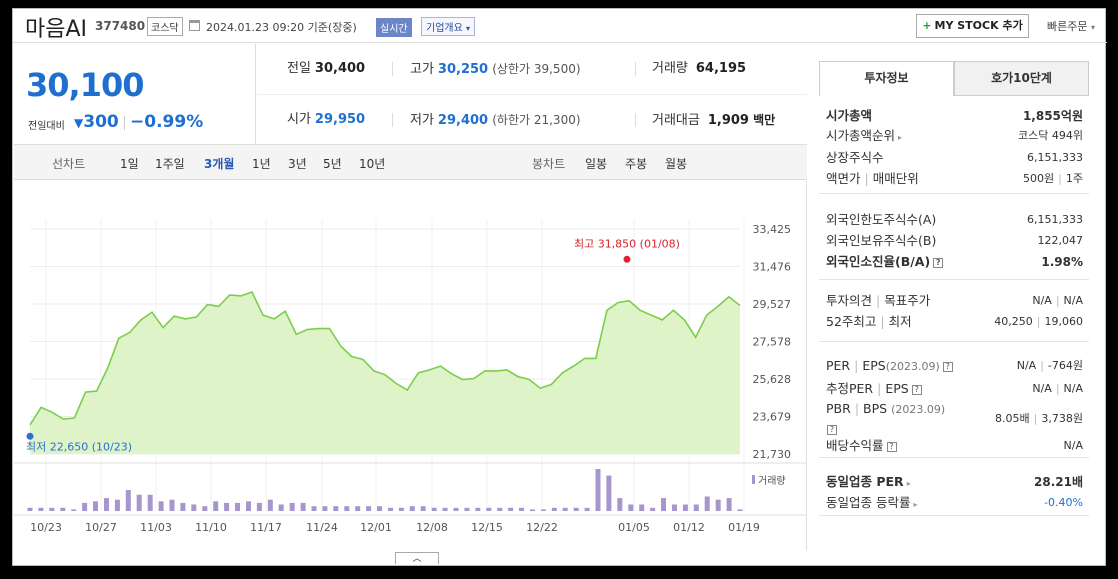 This screenshot has width=1118, height=579. I want to click on row-52w: 52주최고 | 최저 40,250 | 19,060, so click(954, 322).